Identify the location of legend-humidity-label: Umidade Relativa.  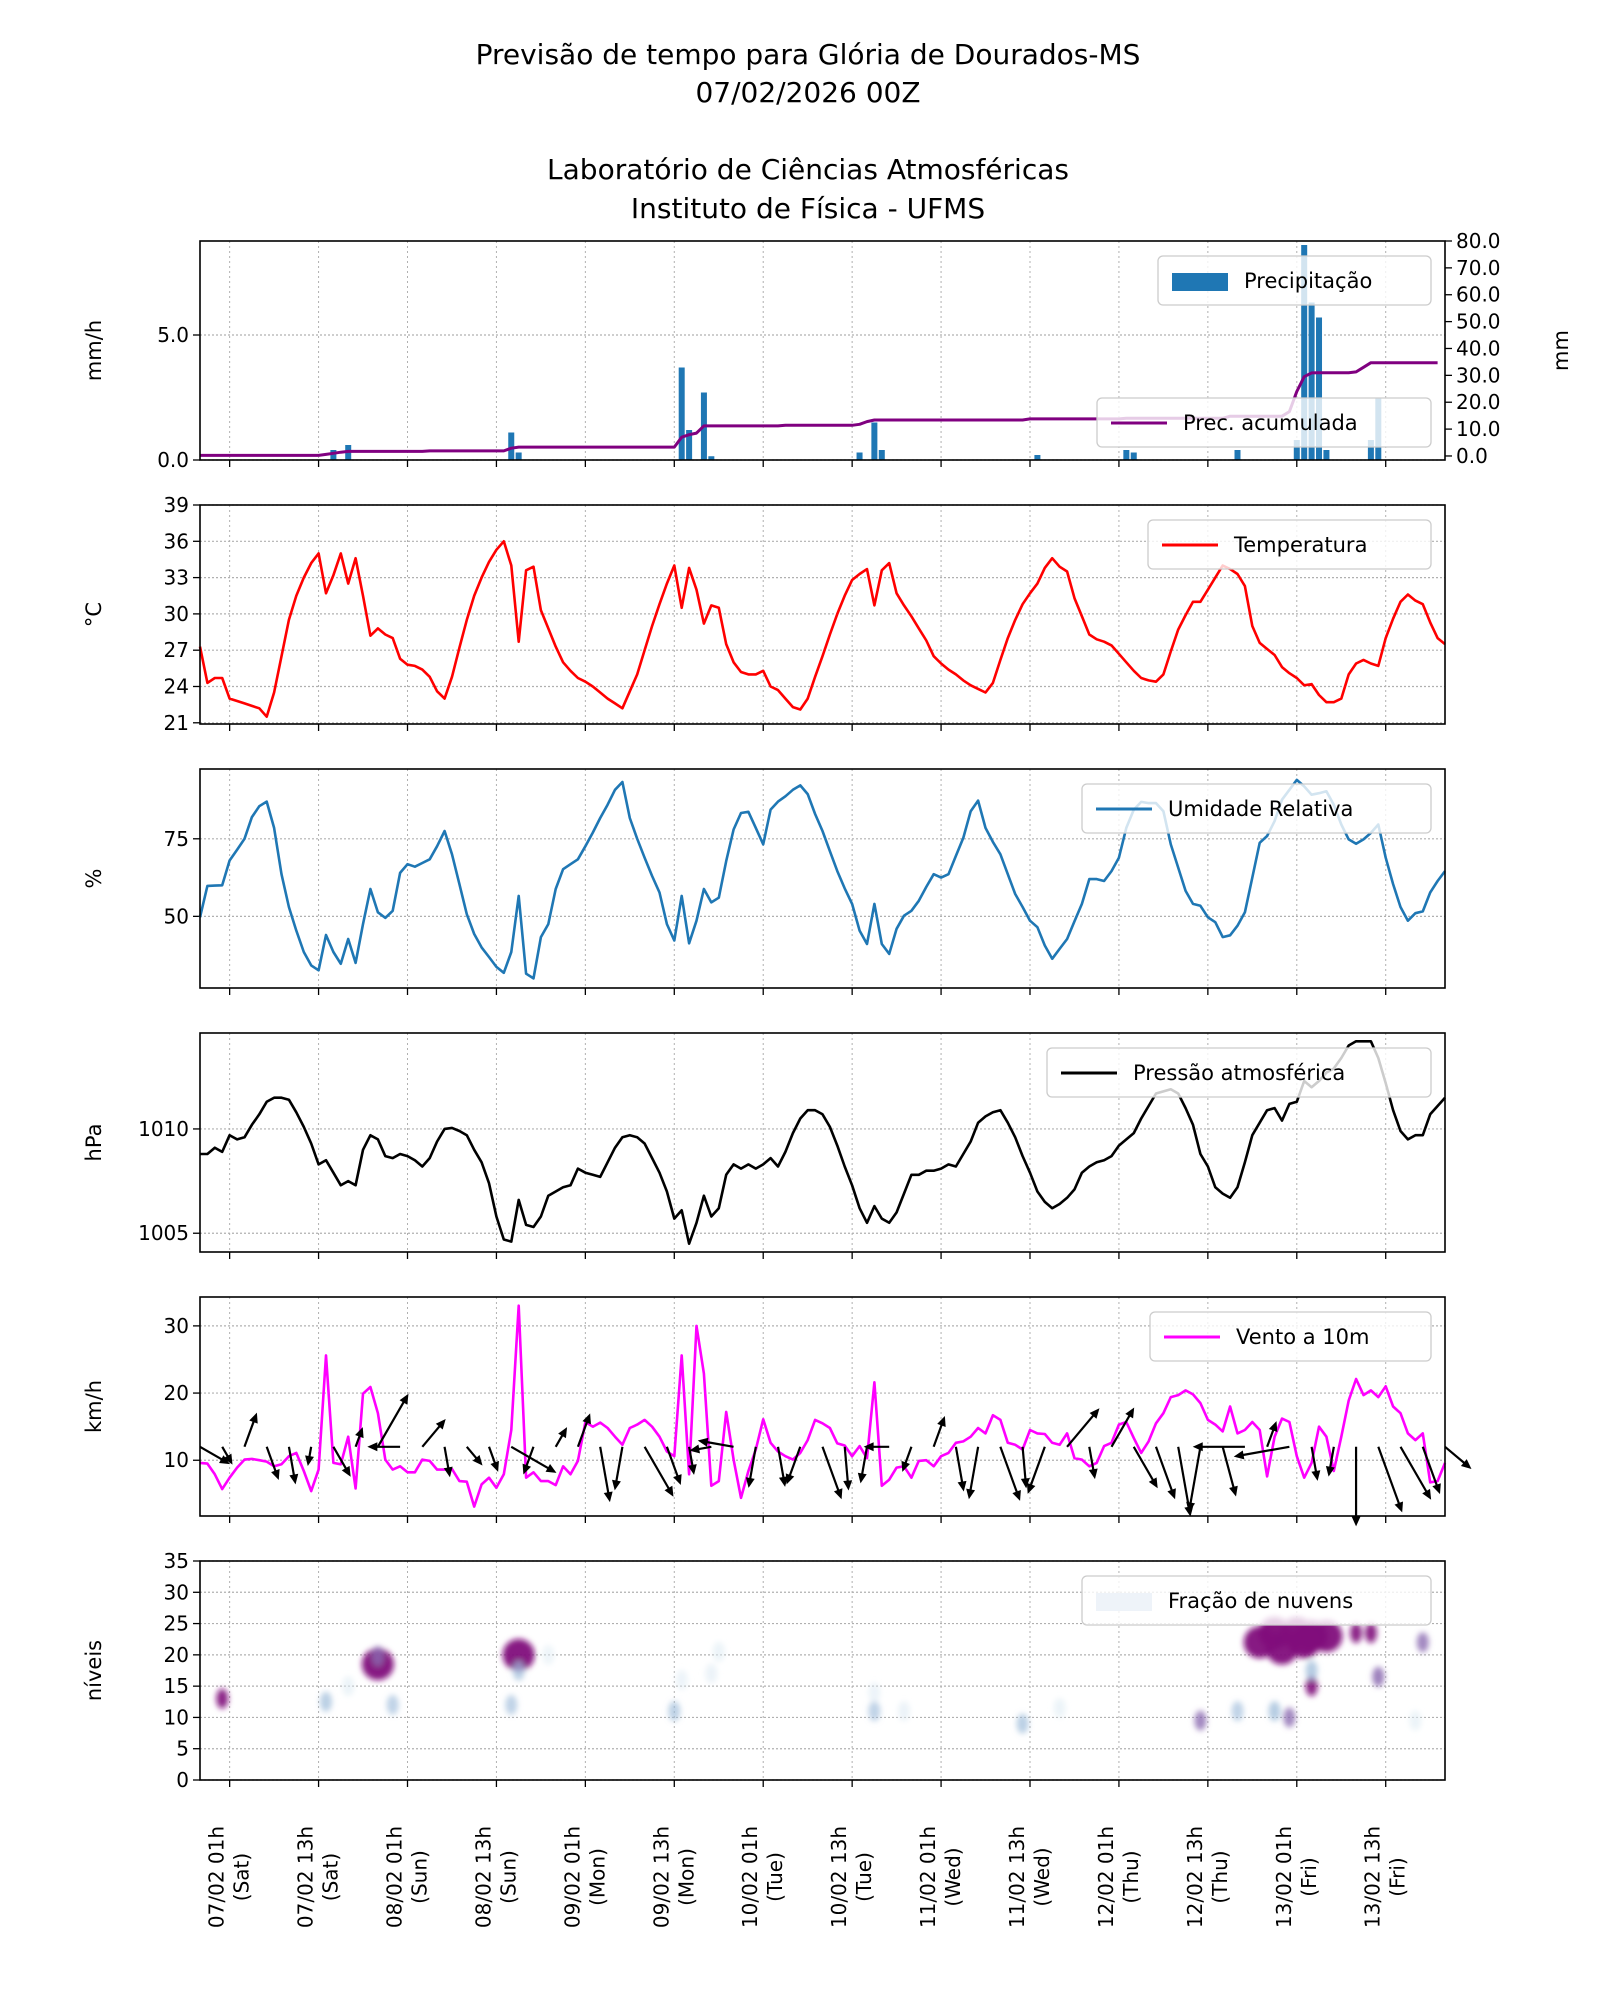
(1260, 809).